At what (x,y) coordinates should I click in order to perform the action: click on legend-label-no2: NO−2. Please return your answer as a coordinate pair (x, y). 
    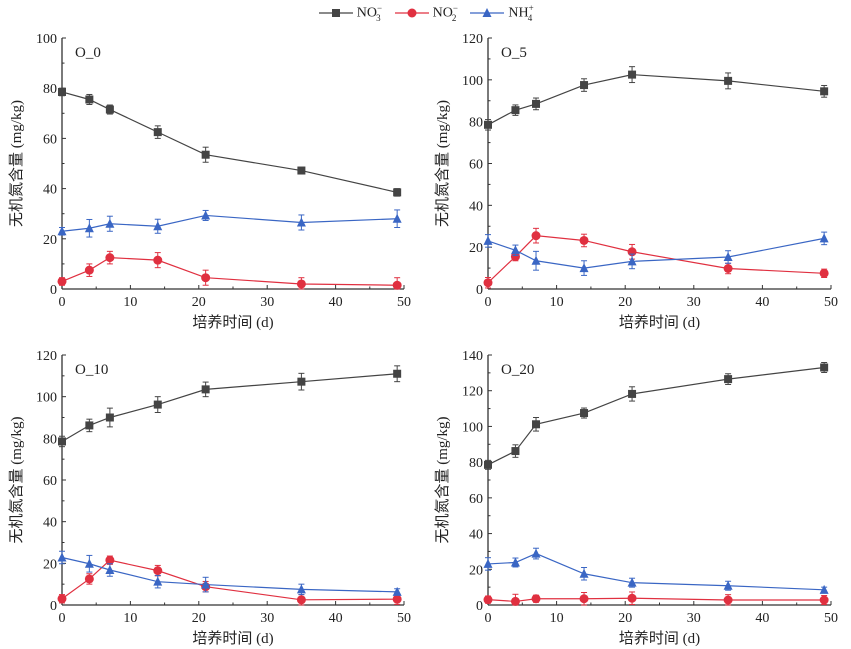
    Looking at the image, I should click on (445, 13).